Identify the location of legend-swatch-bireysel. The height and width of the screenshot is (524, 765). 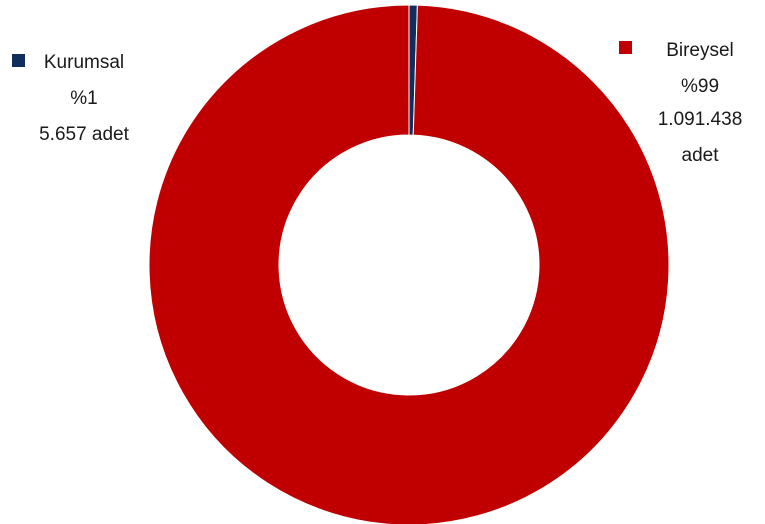
(625, 47).